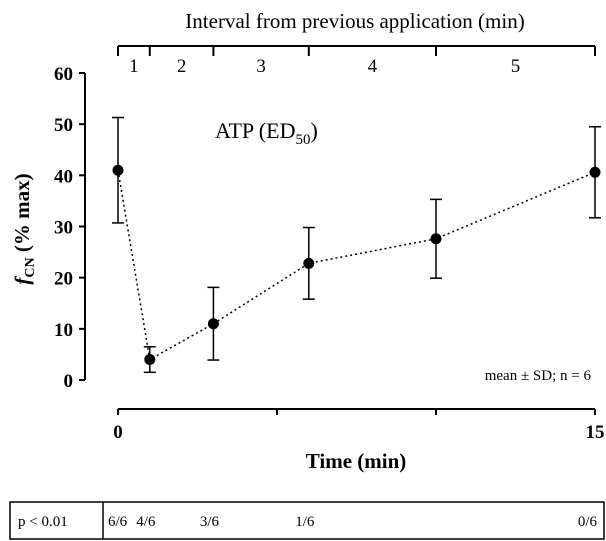  I want to click on x-tick-label: 0, so click(118, 432).